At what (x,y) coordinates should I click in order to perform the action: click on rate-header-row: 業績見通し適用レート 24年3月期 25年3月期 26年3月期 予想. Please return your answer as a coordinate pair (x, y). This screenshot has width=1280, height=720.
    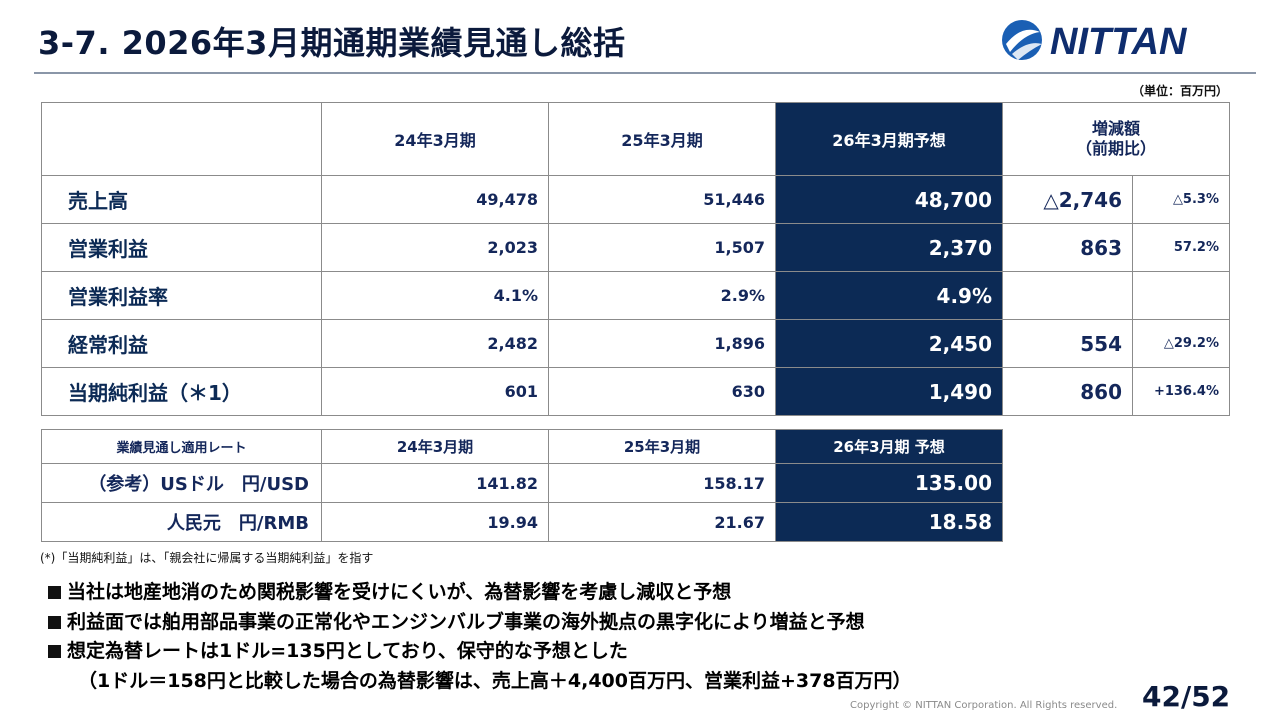
    Looking at the image, I should click on (522, 446).